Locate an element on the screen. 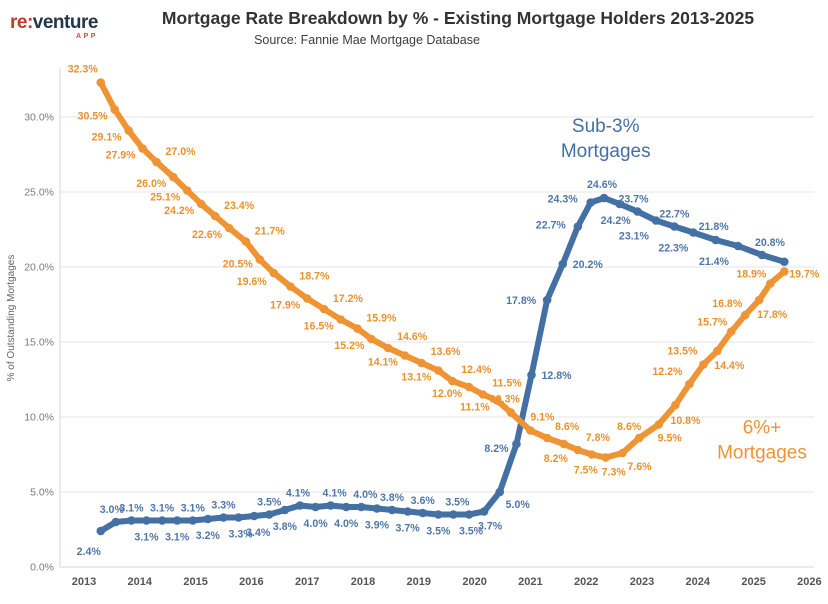  series-sixplus-data-label: 26.0% is located at coordinates (151, 184).